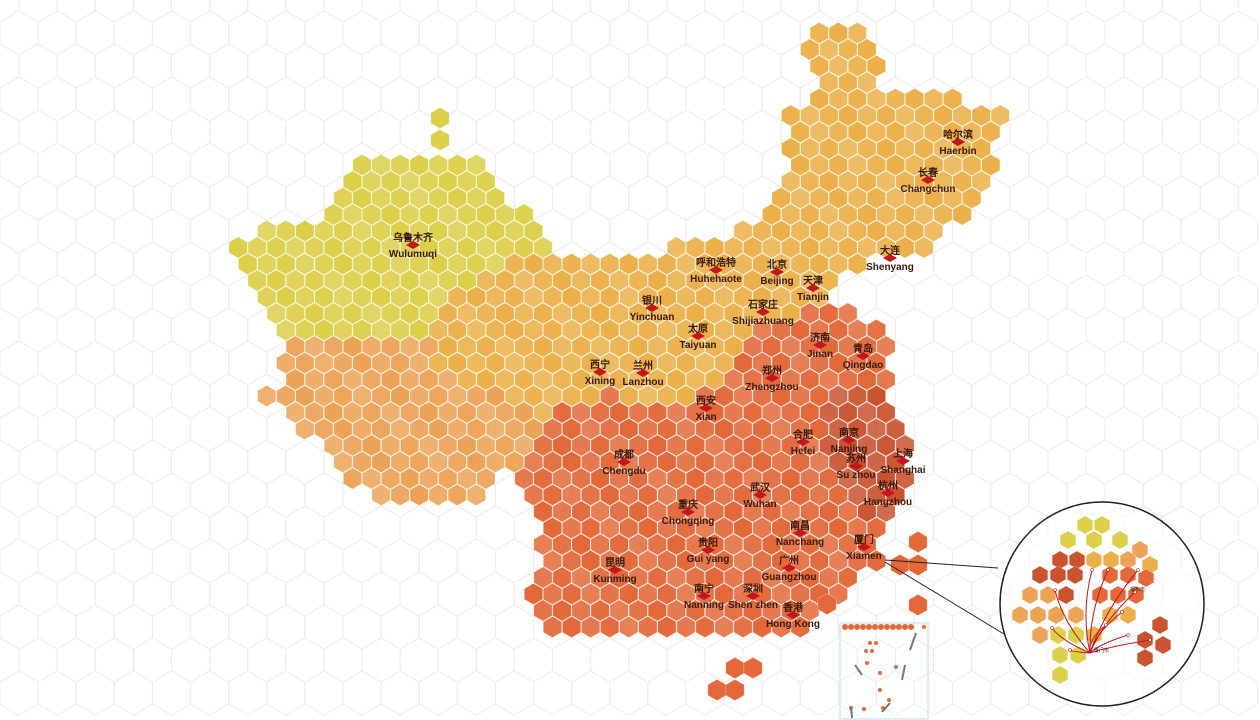 This screenshot has height=720, width=1260. Describe the element at coordinates (777, 281) in the screenshot. I see `city-name-en: Beijing` at that location.